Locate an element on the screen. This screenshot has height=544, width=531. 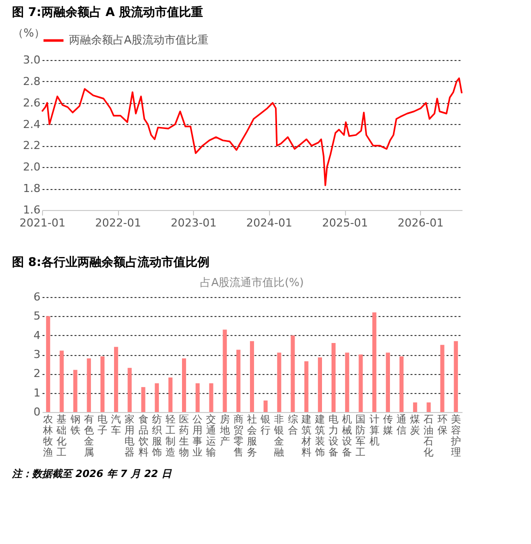
x-tick-label: 社会服务 is located at coordinates (252, 436).